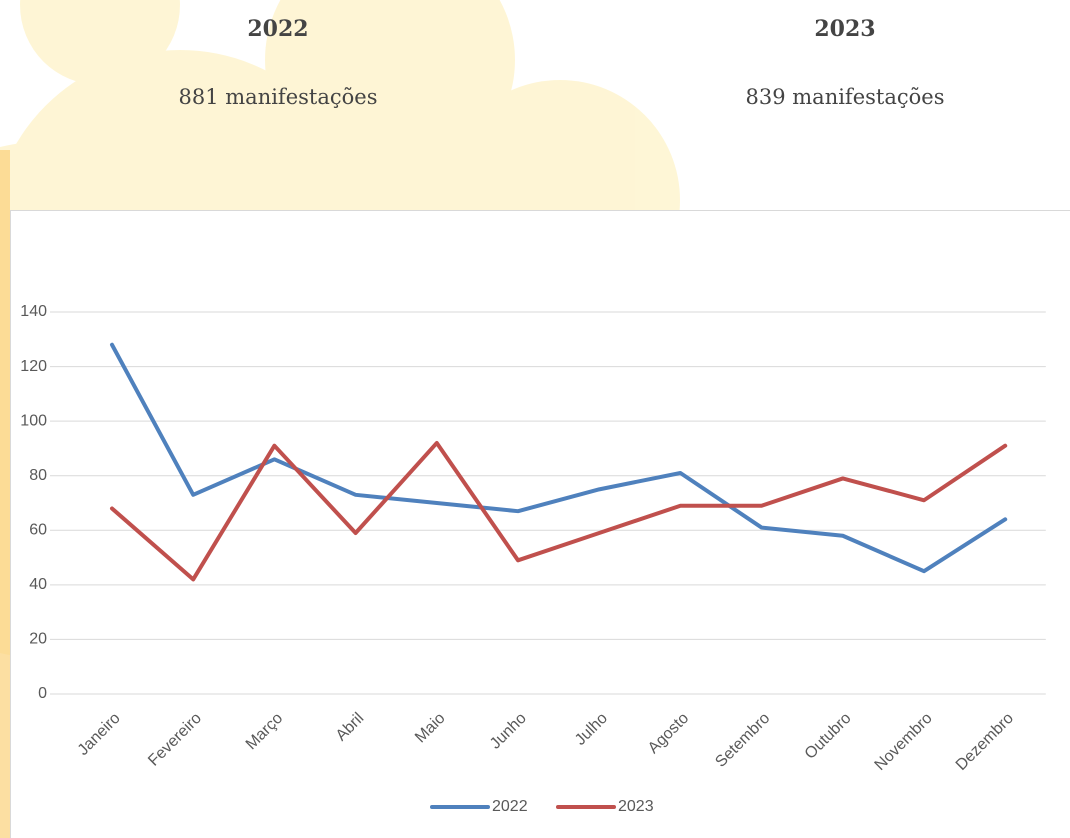  I want to click on header-count: 881 manifestações, so click(278, 97).